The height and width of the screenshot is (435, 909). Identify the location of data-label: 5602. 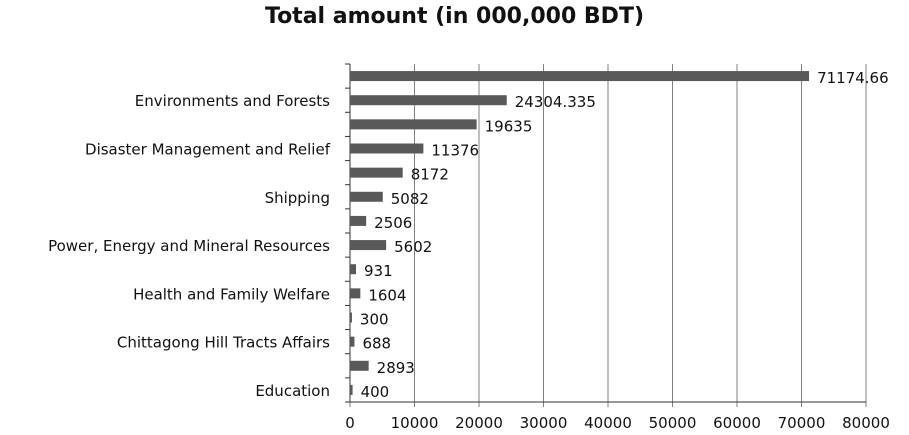
(413, 247).